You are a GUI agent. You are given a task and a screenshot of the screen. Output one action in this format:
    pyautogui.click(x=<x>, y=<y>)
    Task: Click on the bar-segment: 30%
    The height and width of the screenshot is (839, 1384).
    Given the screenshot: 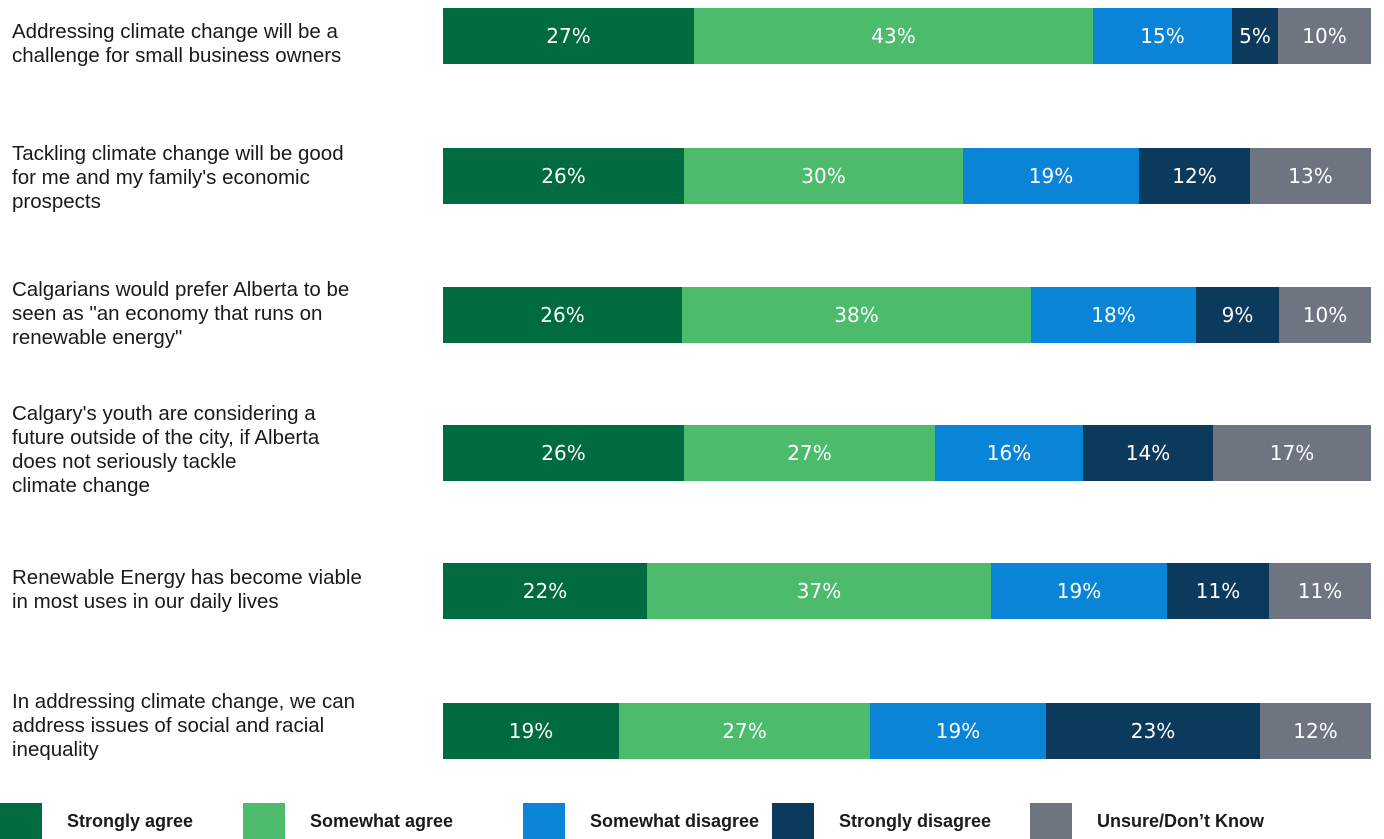 What is the action you would take?
    pyautogui.click(x=823, y=176)
    